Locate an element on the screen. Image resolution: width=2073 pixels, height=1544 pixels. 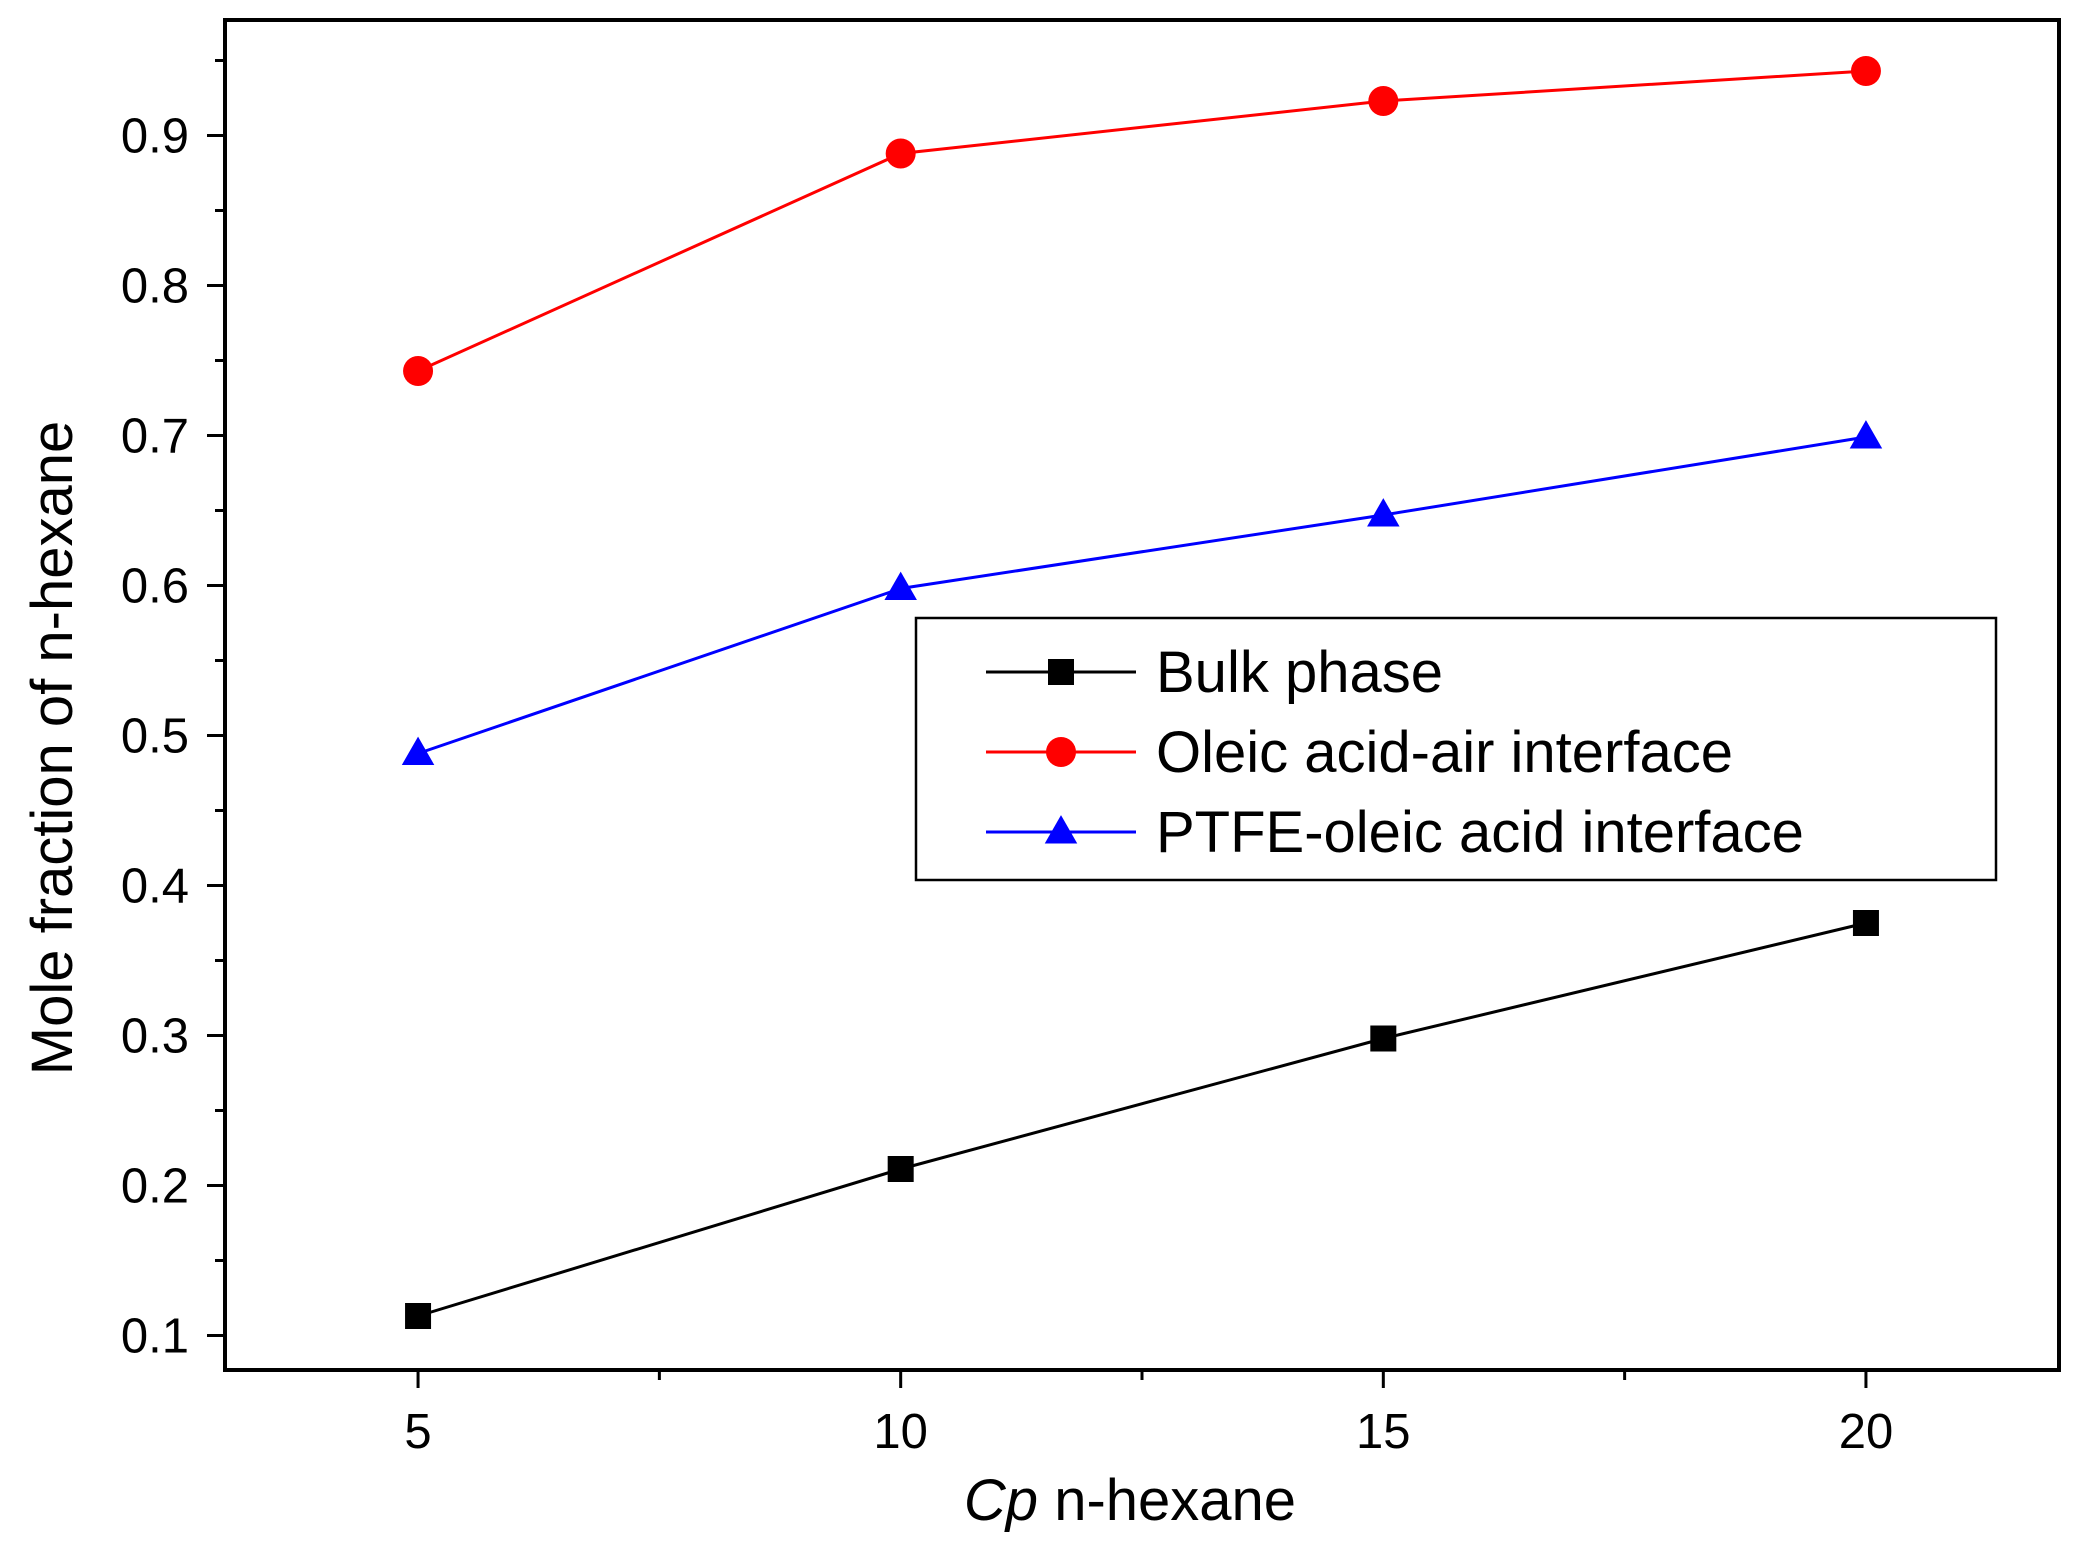
y-tick-label: 0.5 is located at coordinates (155, 737).